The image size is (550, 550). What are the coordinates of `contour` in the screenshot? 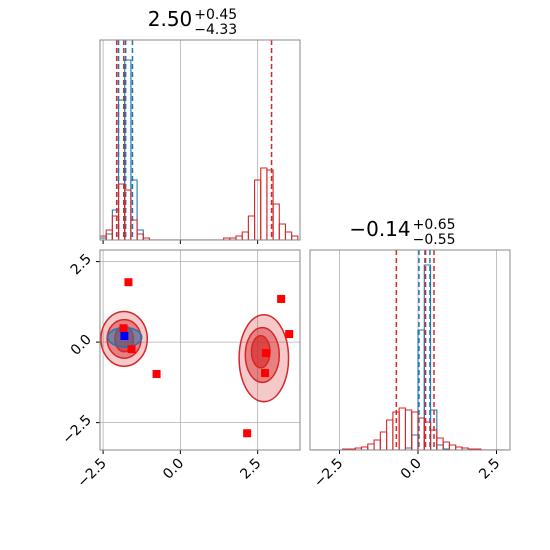 It's located at (260, 351).